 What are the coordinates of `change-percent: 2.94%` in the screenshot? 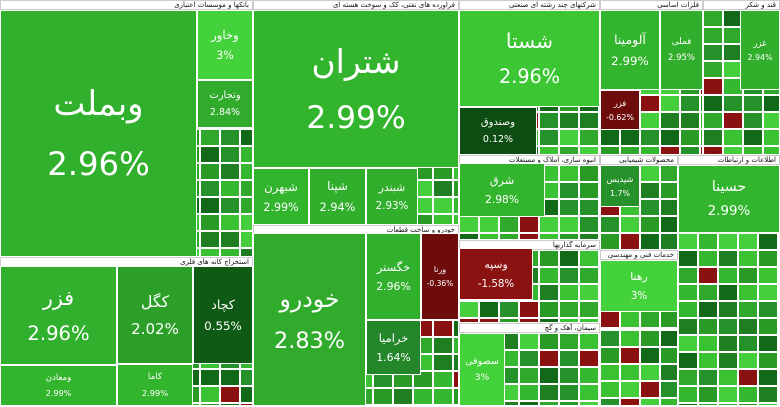 It's located at (337, 207).